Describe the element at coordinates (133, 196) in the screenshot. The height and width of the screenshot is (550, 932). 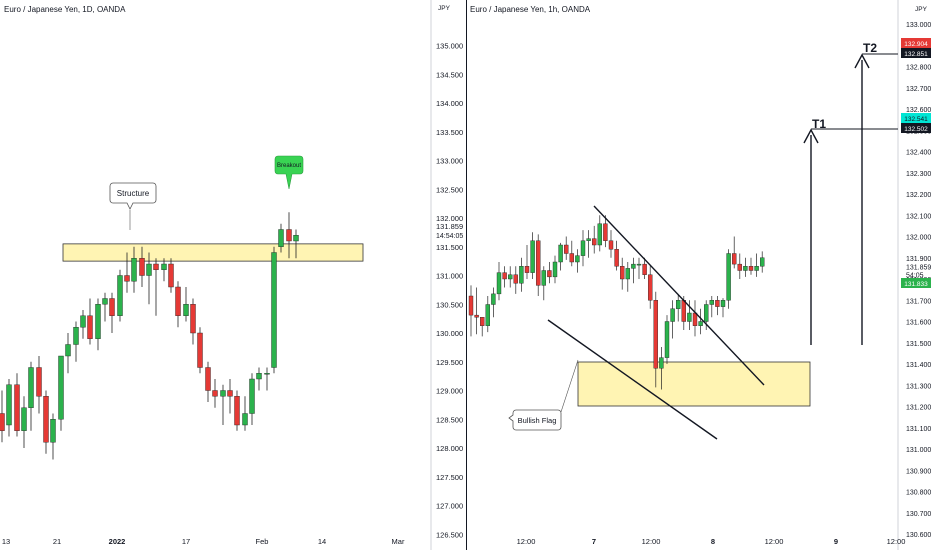
I see `structure-callout: Structure` at that location.